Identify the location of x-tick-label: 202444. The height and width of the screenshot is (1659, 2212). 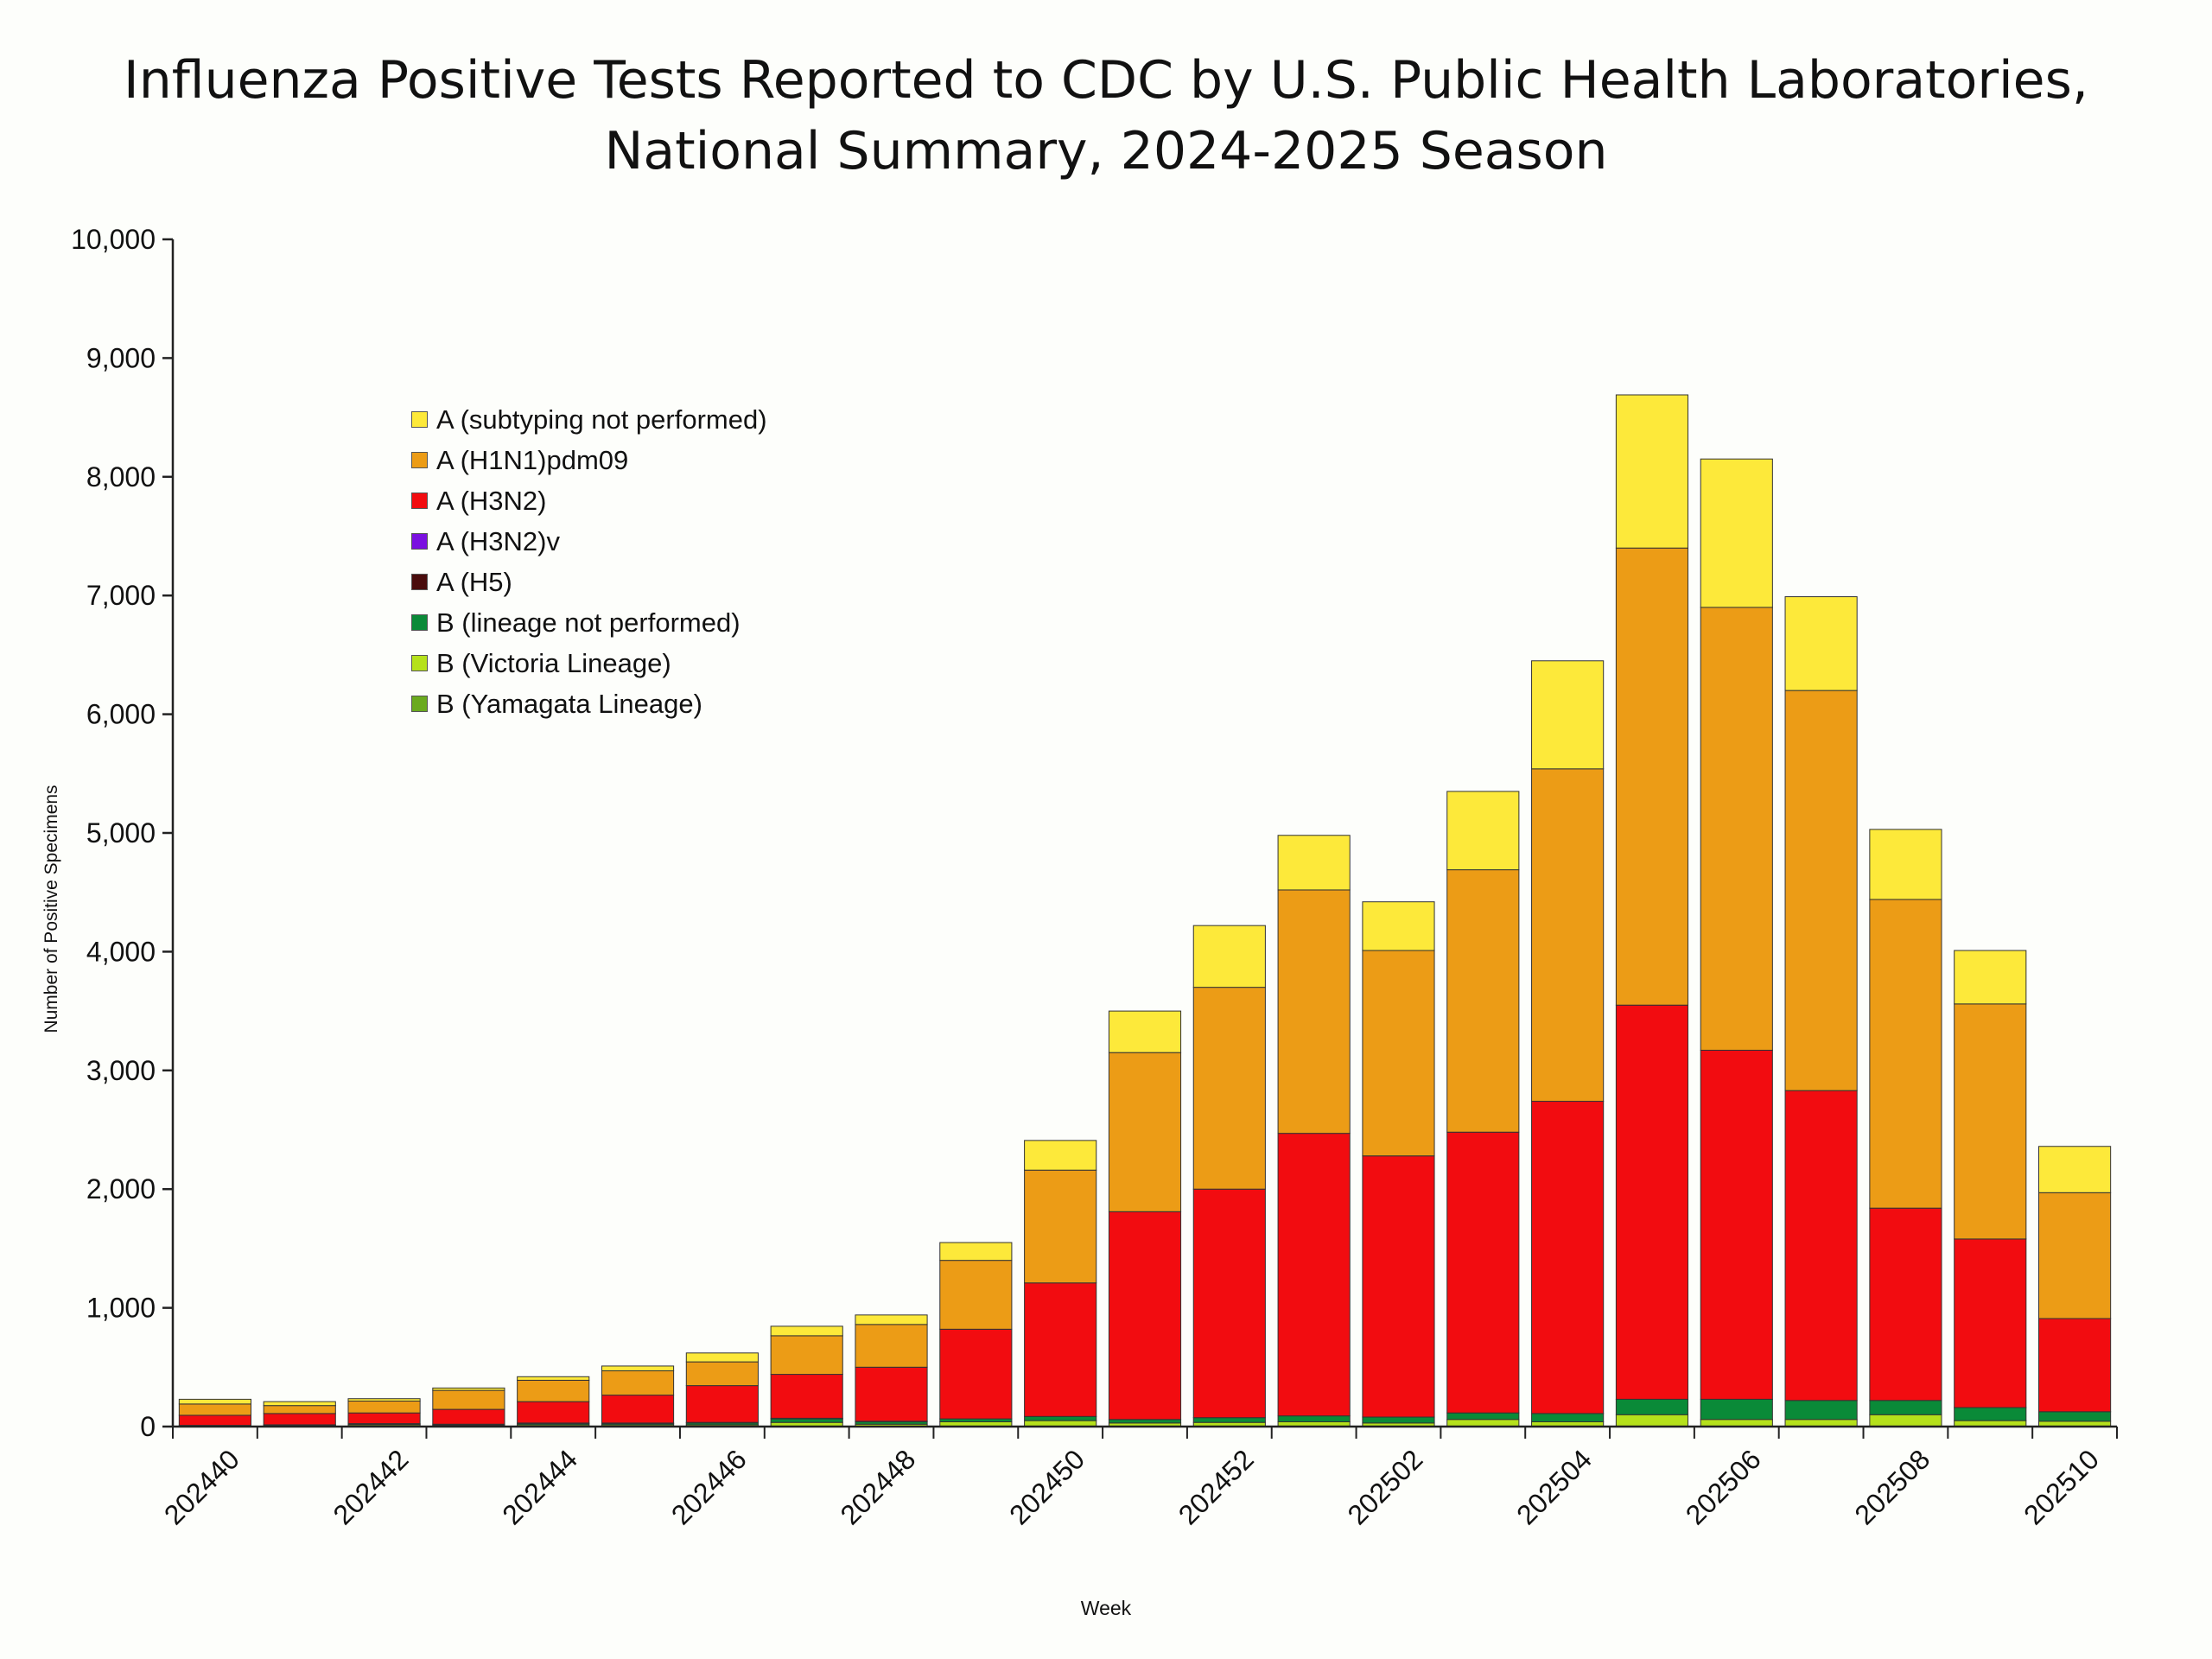
(539, 1486).